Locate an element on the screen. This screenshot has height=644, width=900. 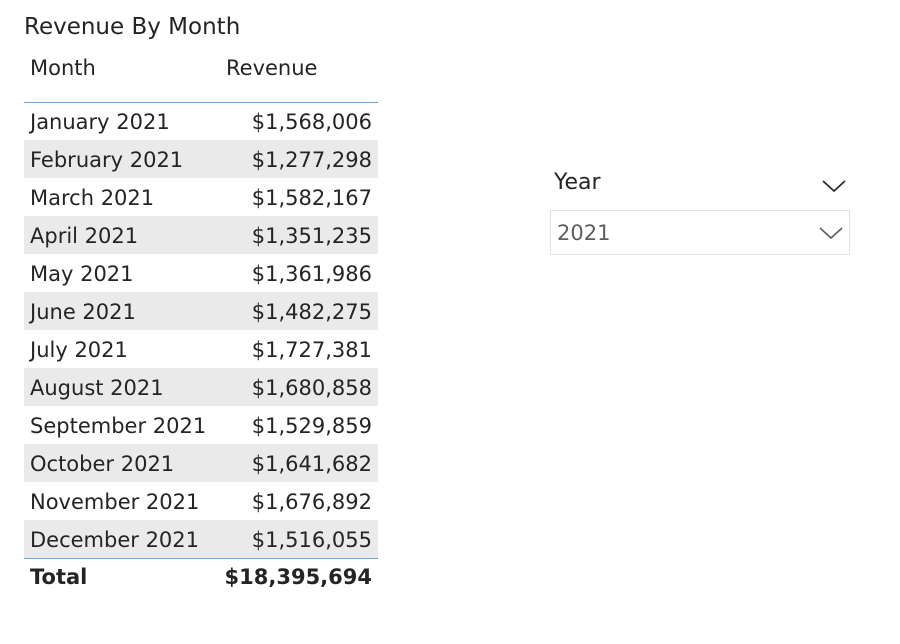
table-row: September 2021 $1,529,859 is located at coordinates (201, 425).